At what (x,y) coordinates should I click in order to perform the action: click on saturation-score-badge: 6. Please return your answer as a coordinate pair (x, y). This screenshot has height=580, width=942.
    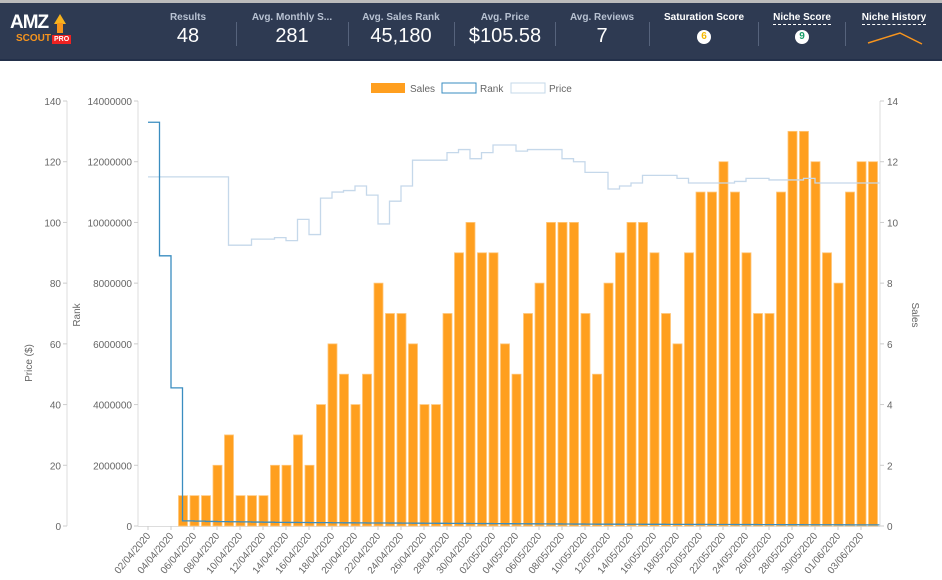
    Looking at the image, I should click on (704, 37).